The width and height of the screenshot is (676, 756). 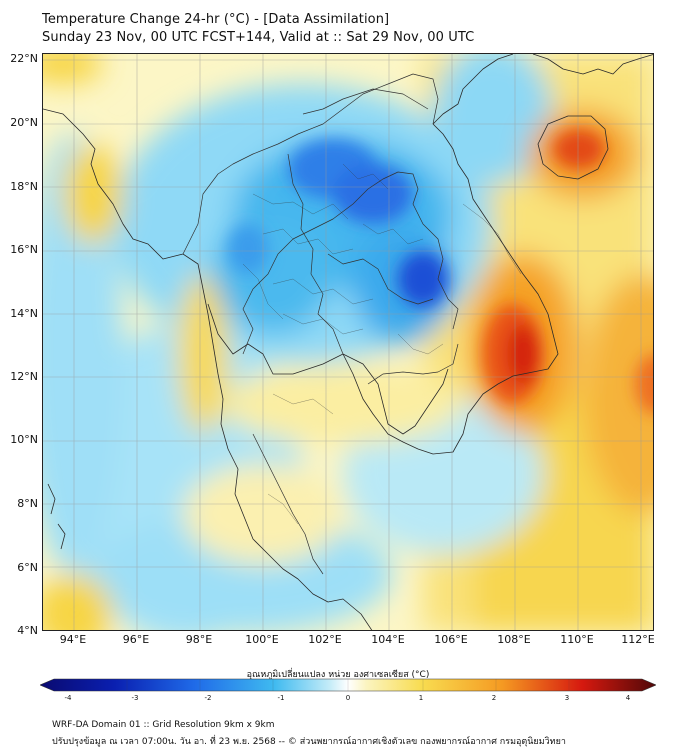 What do you see at coordinates (262, 639) in the screenshot?
I see `lon-label-100: 100°E` at bounding box center [262, 639].